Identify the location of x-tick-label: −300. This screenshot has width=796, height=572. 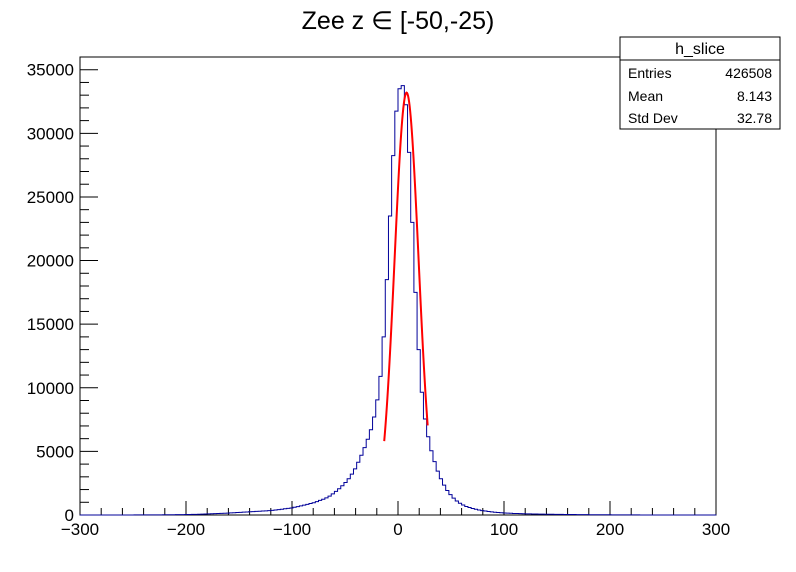
(80, 529).